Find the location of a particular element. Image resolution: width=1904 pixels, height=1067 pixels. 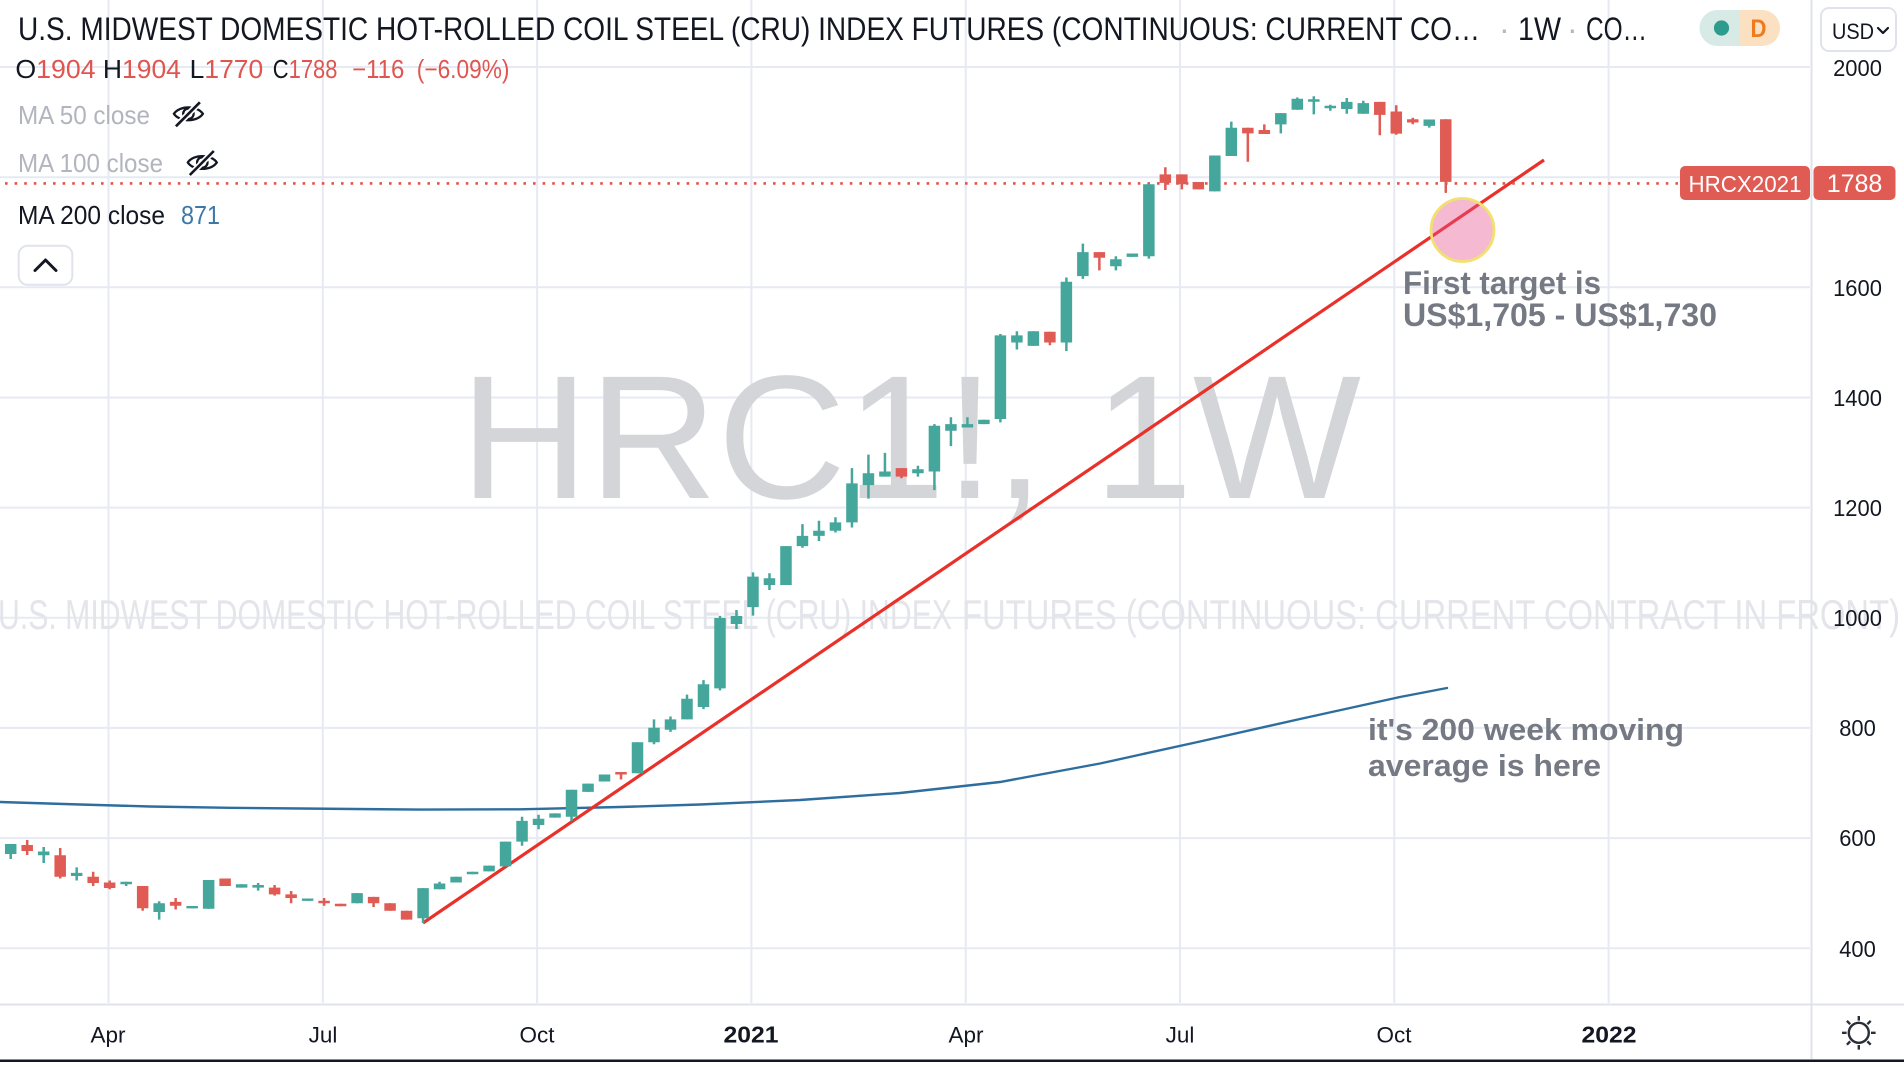

svg-text: MA 200 close is located at coordinates (91, 215).